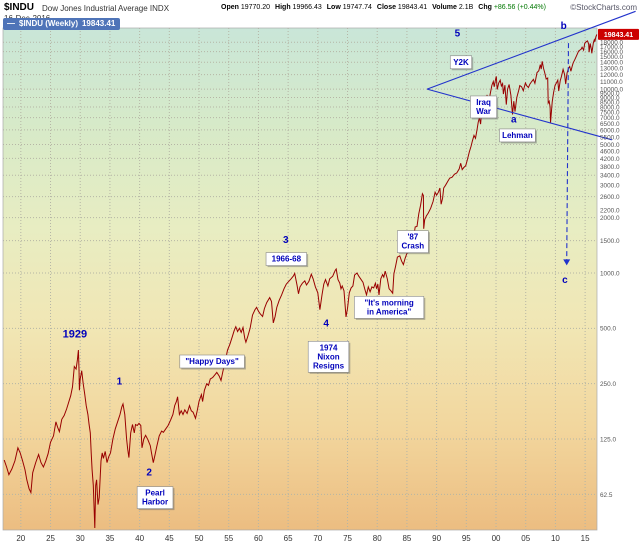 The height and width of the screenshot is (549, 640). Describe the element at coordinates (610, 102) in the screenshot. I see `y-axis-label: 8500.0` at that location.